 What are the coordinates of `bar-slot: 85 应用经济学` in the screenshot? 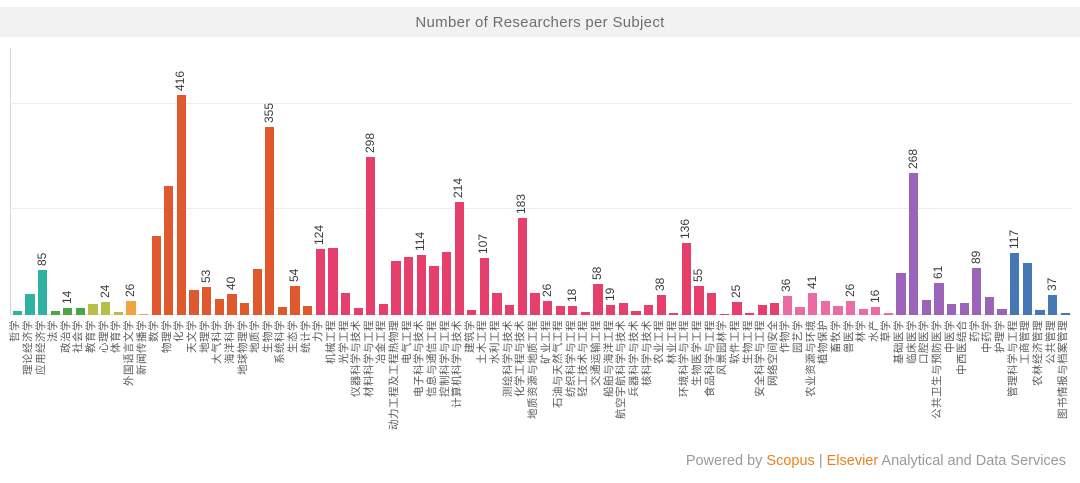 It's located at (41, 313).